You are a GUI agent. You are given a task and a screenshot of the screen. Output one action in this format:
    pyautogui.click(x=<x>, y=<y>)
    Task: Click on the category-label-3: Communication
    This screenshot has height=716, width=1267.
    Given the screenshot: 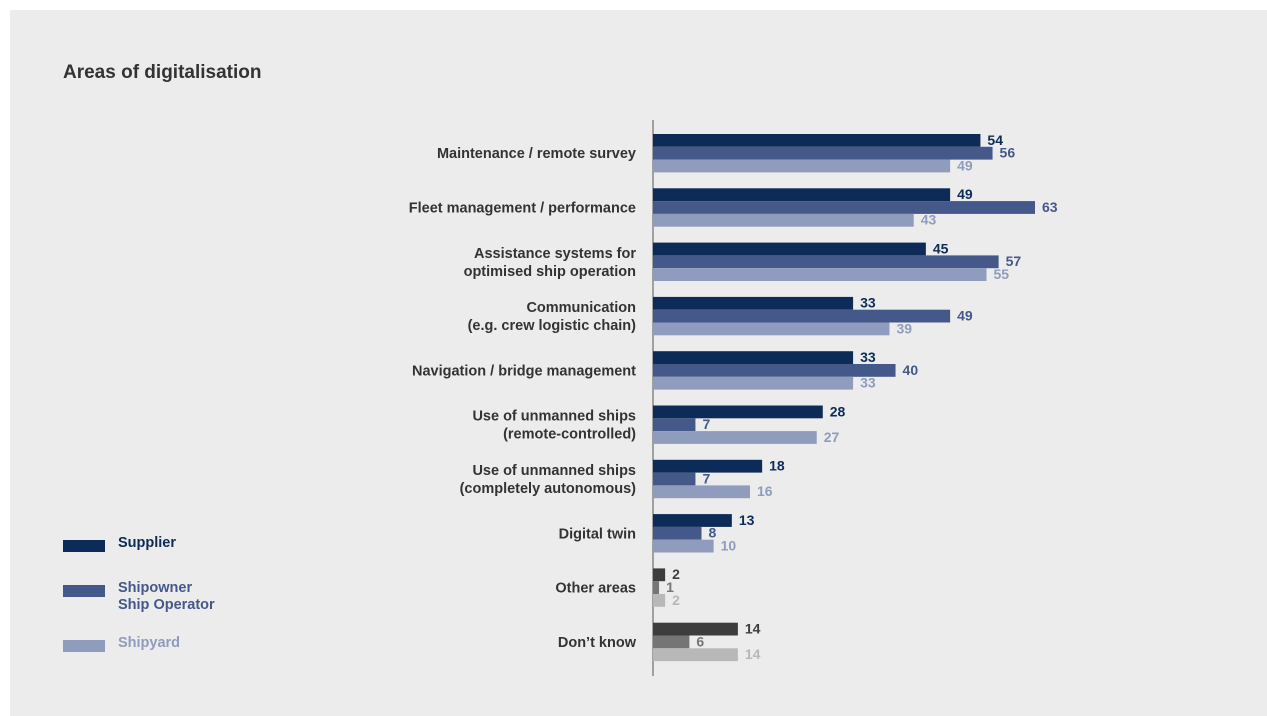 What is the action you would take?
    pyautogui.click(x=581, y=308)
    